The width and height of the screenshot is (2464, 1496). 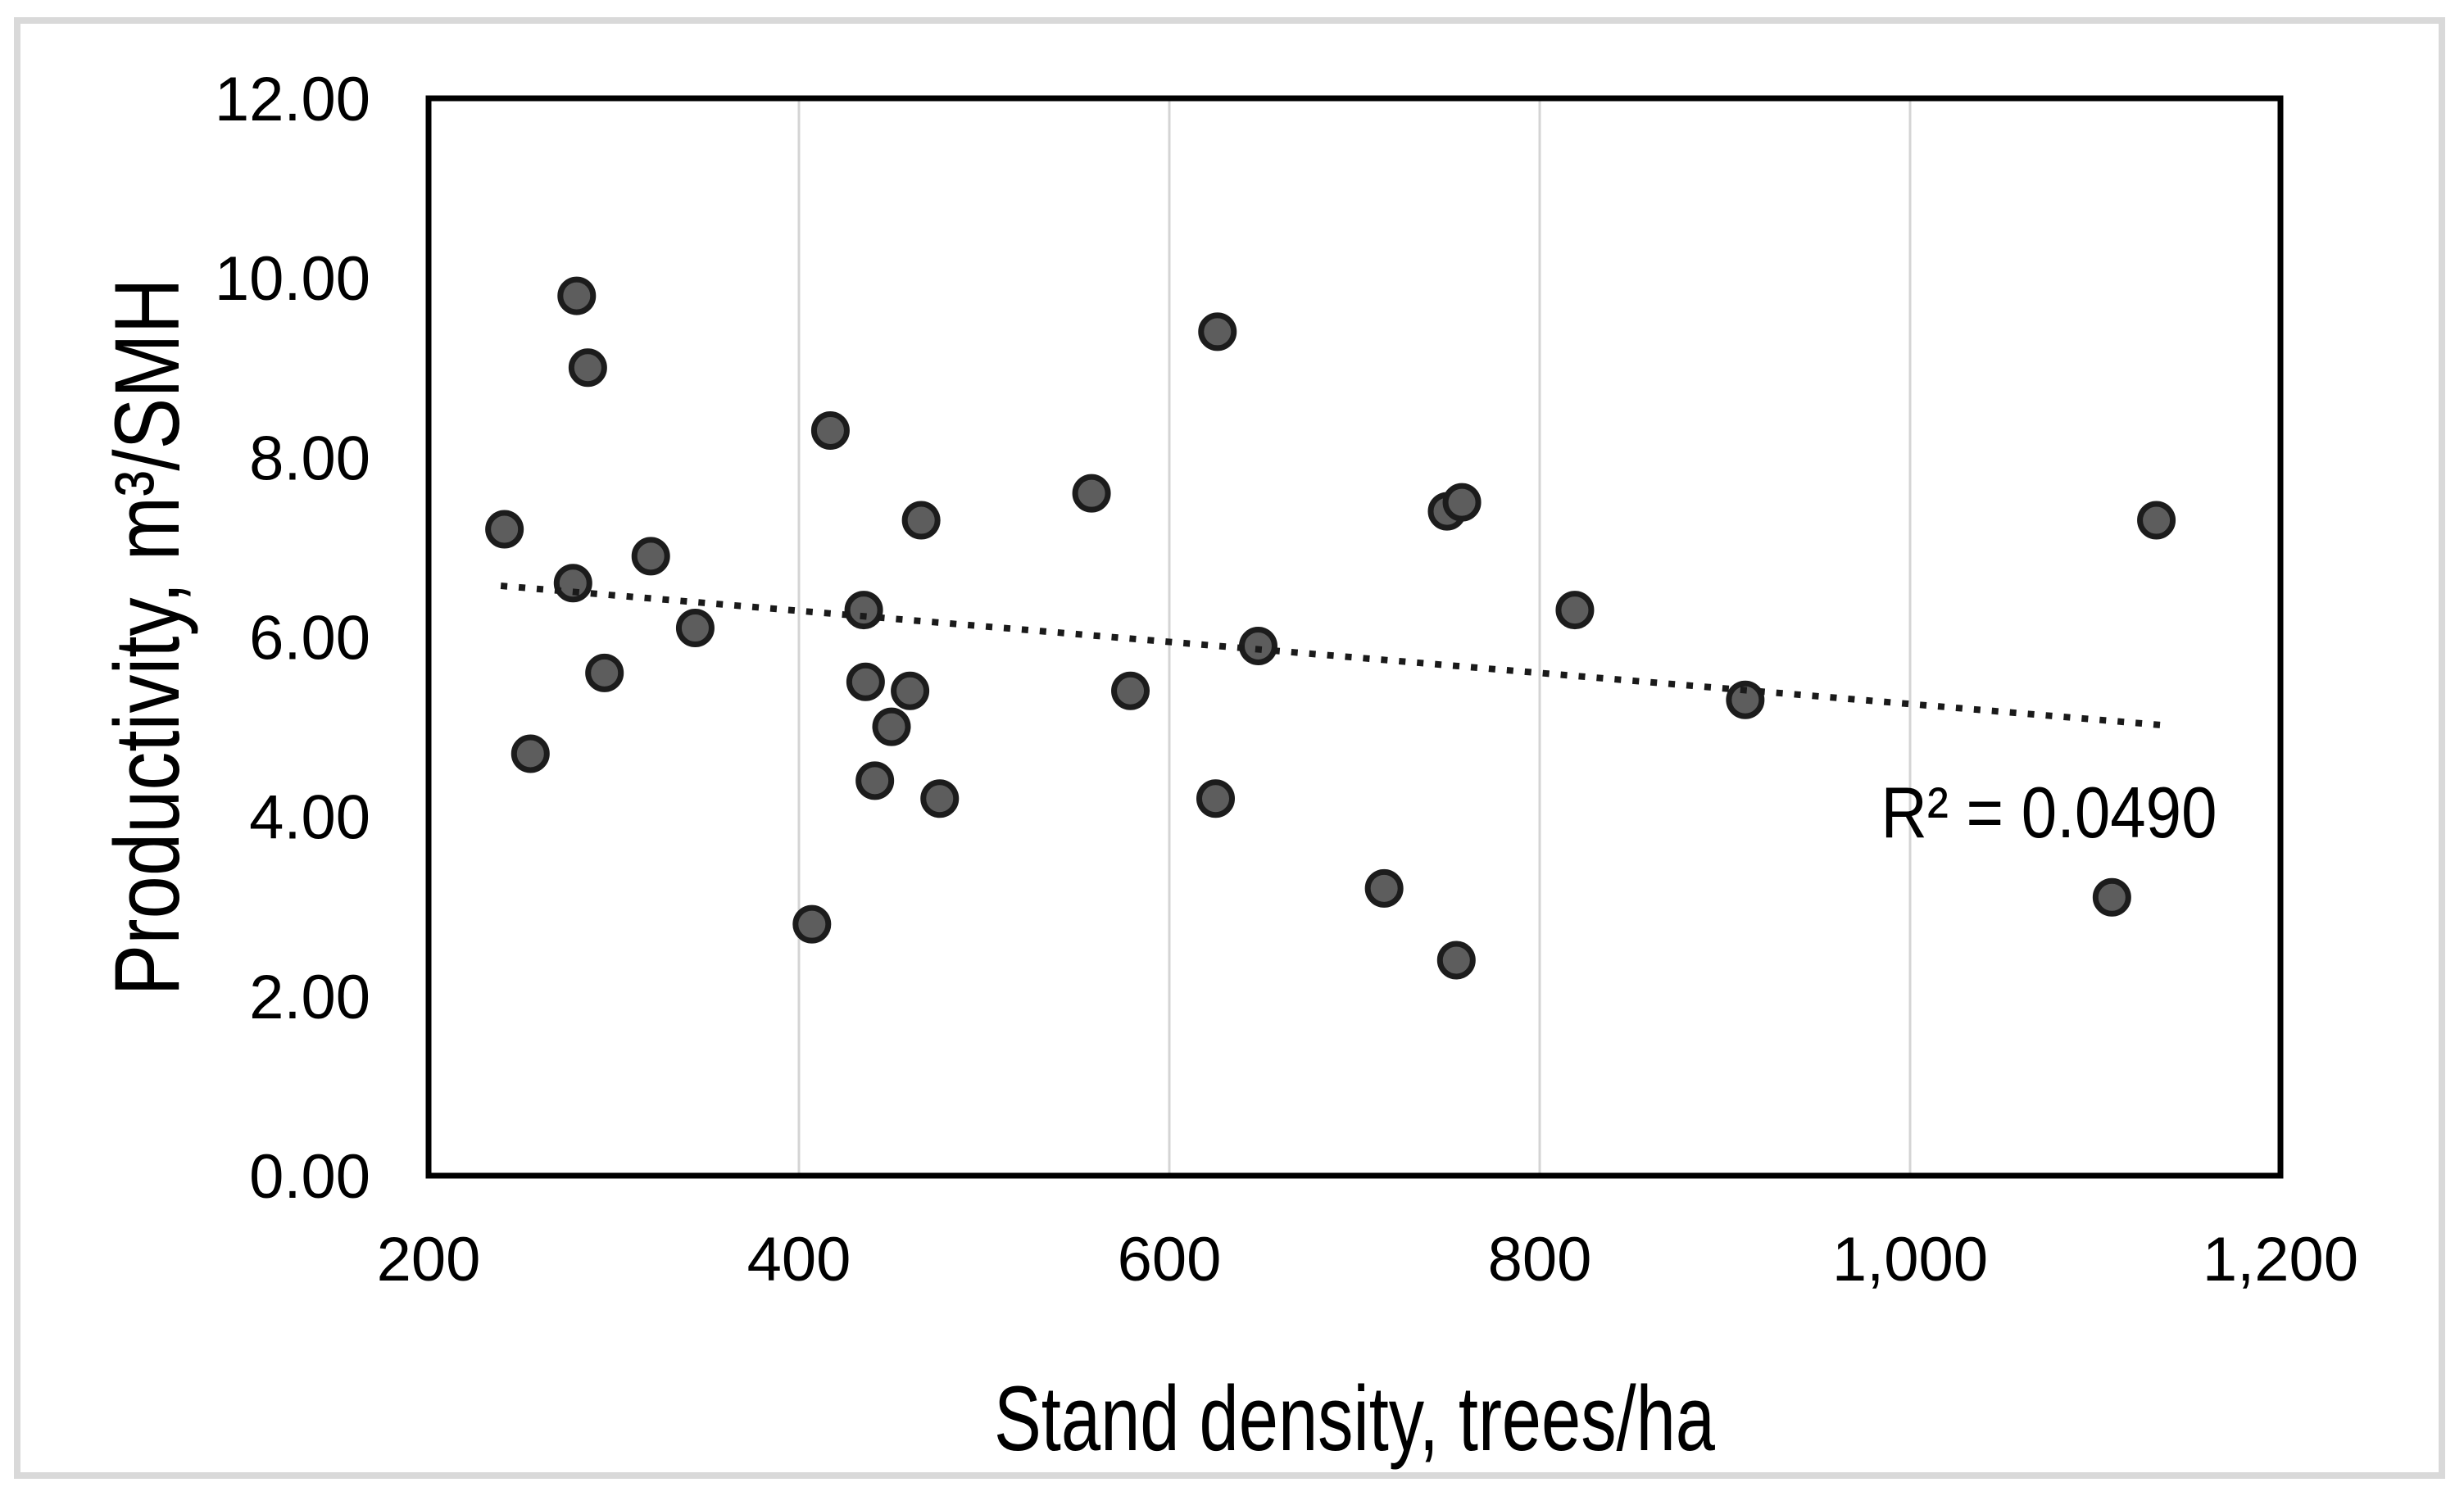 What do you see at coordinates (309, 638) in the screenshot?
I see `y-tick-label: 6.00` at bounding box center [309, 638].